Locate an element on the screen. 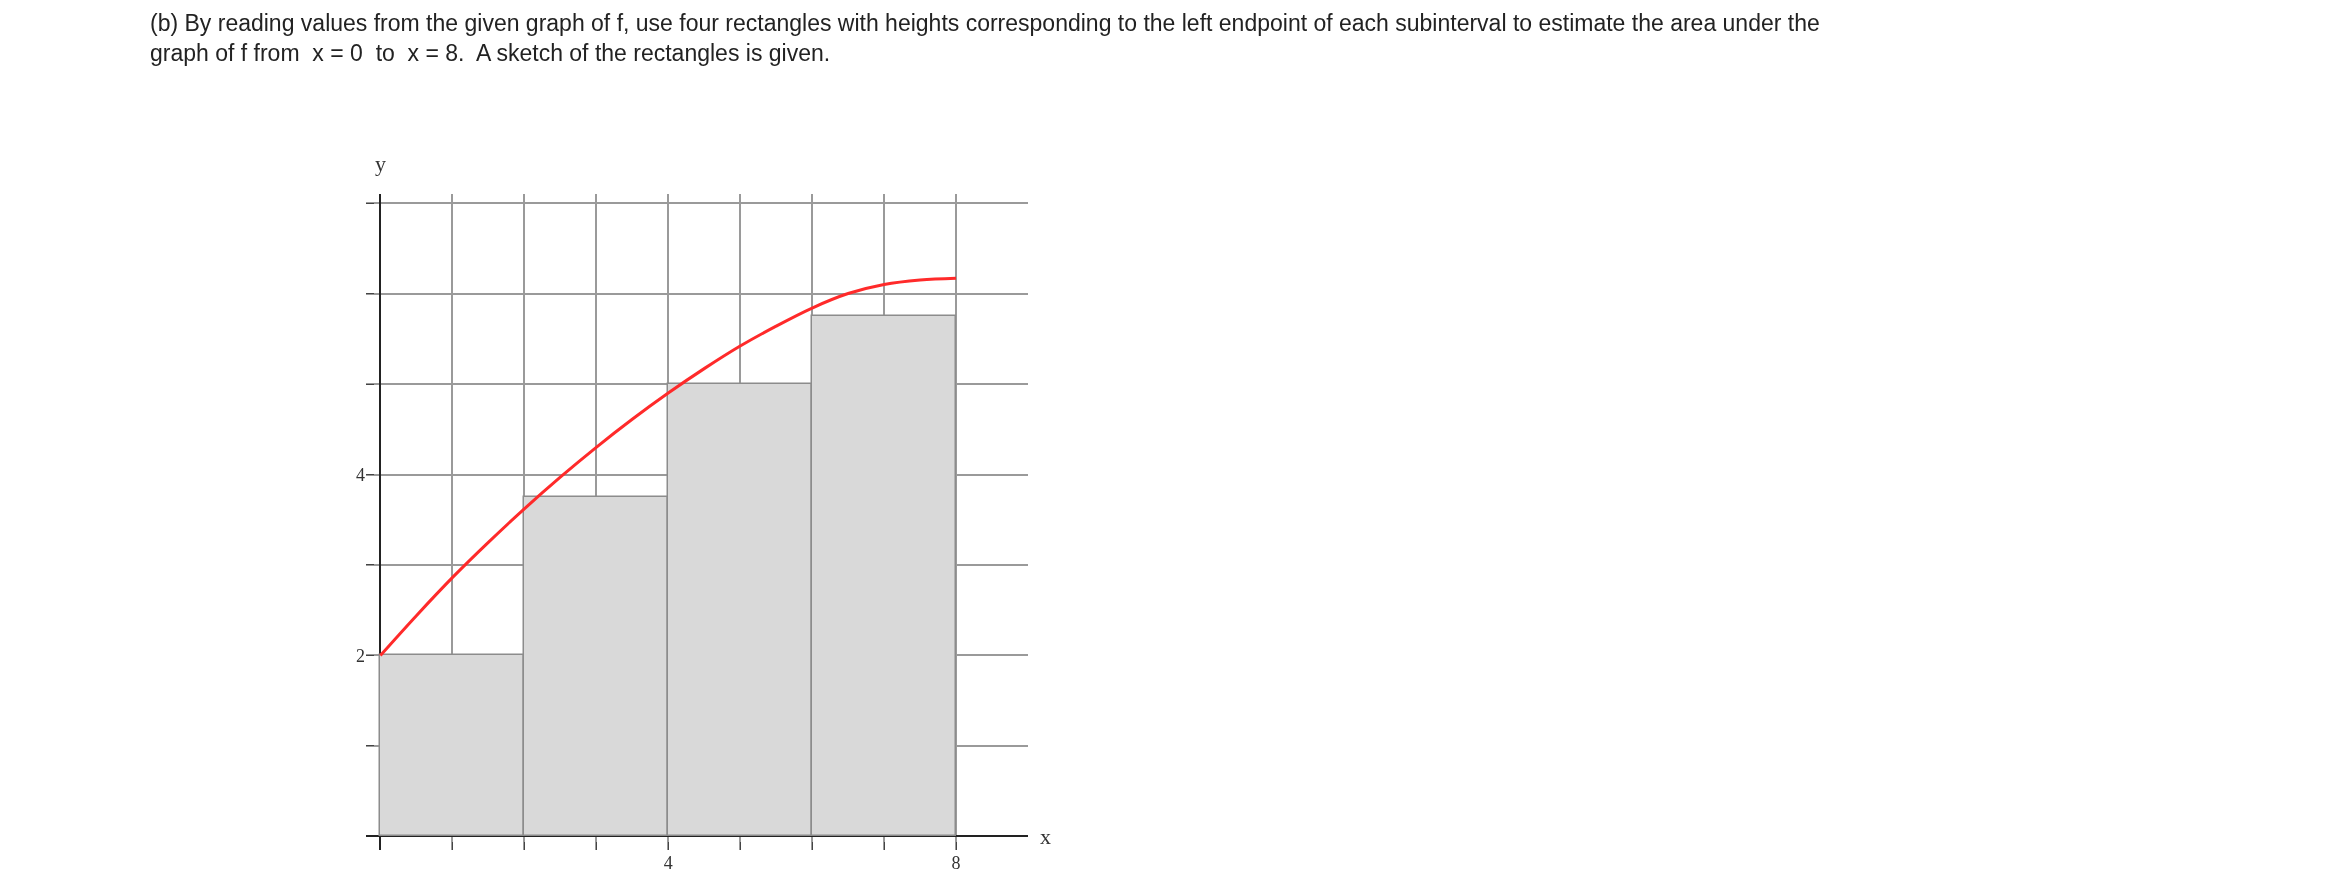 The height and width of the screenshot is (890, 2342). y-axis-title: y is located at coordinates (380, 163).